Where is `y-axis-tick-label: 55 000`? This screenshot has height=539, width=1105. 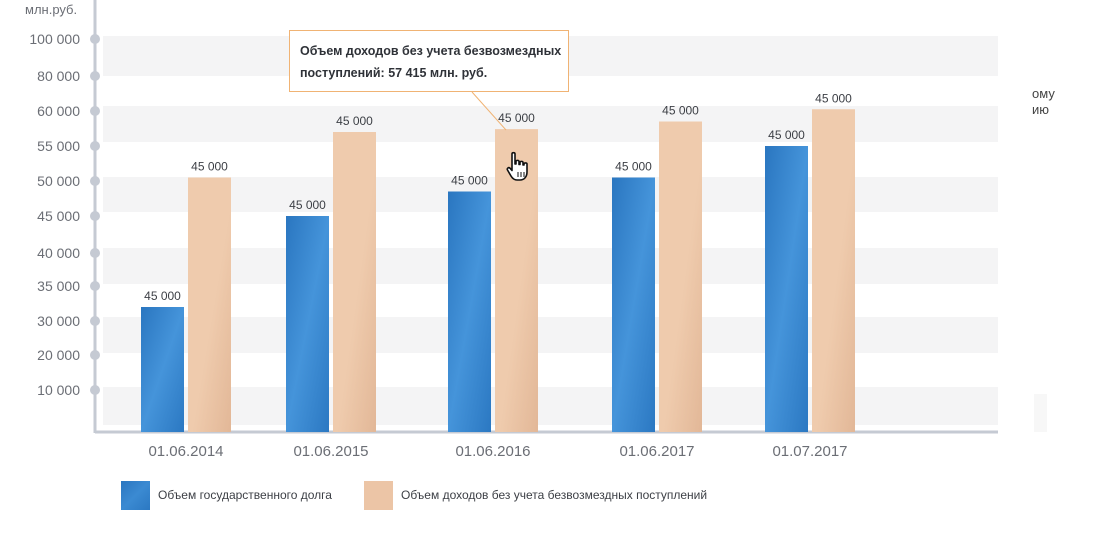
y-axis-tick-label: 55 000 is located at coordinates (58, 146).